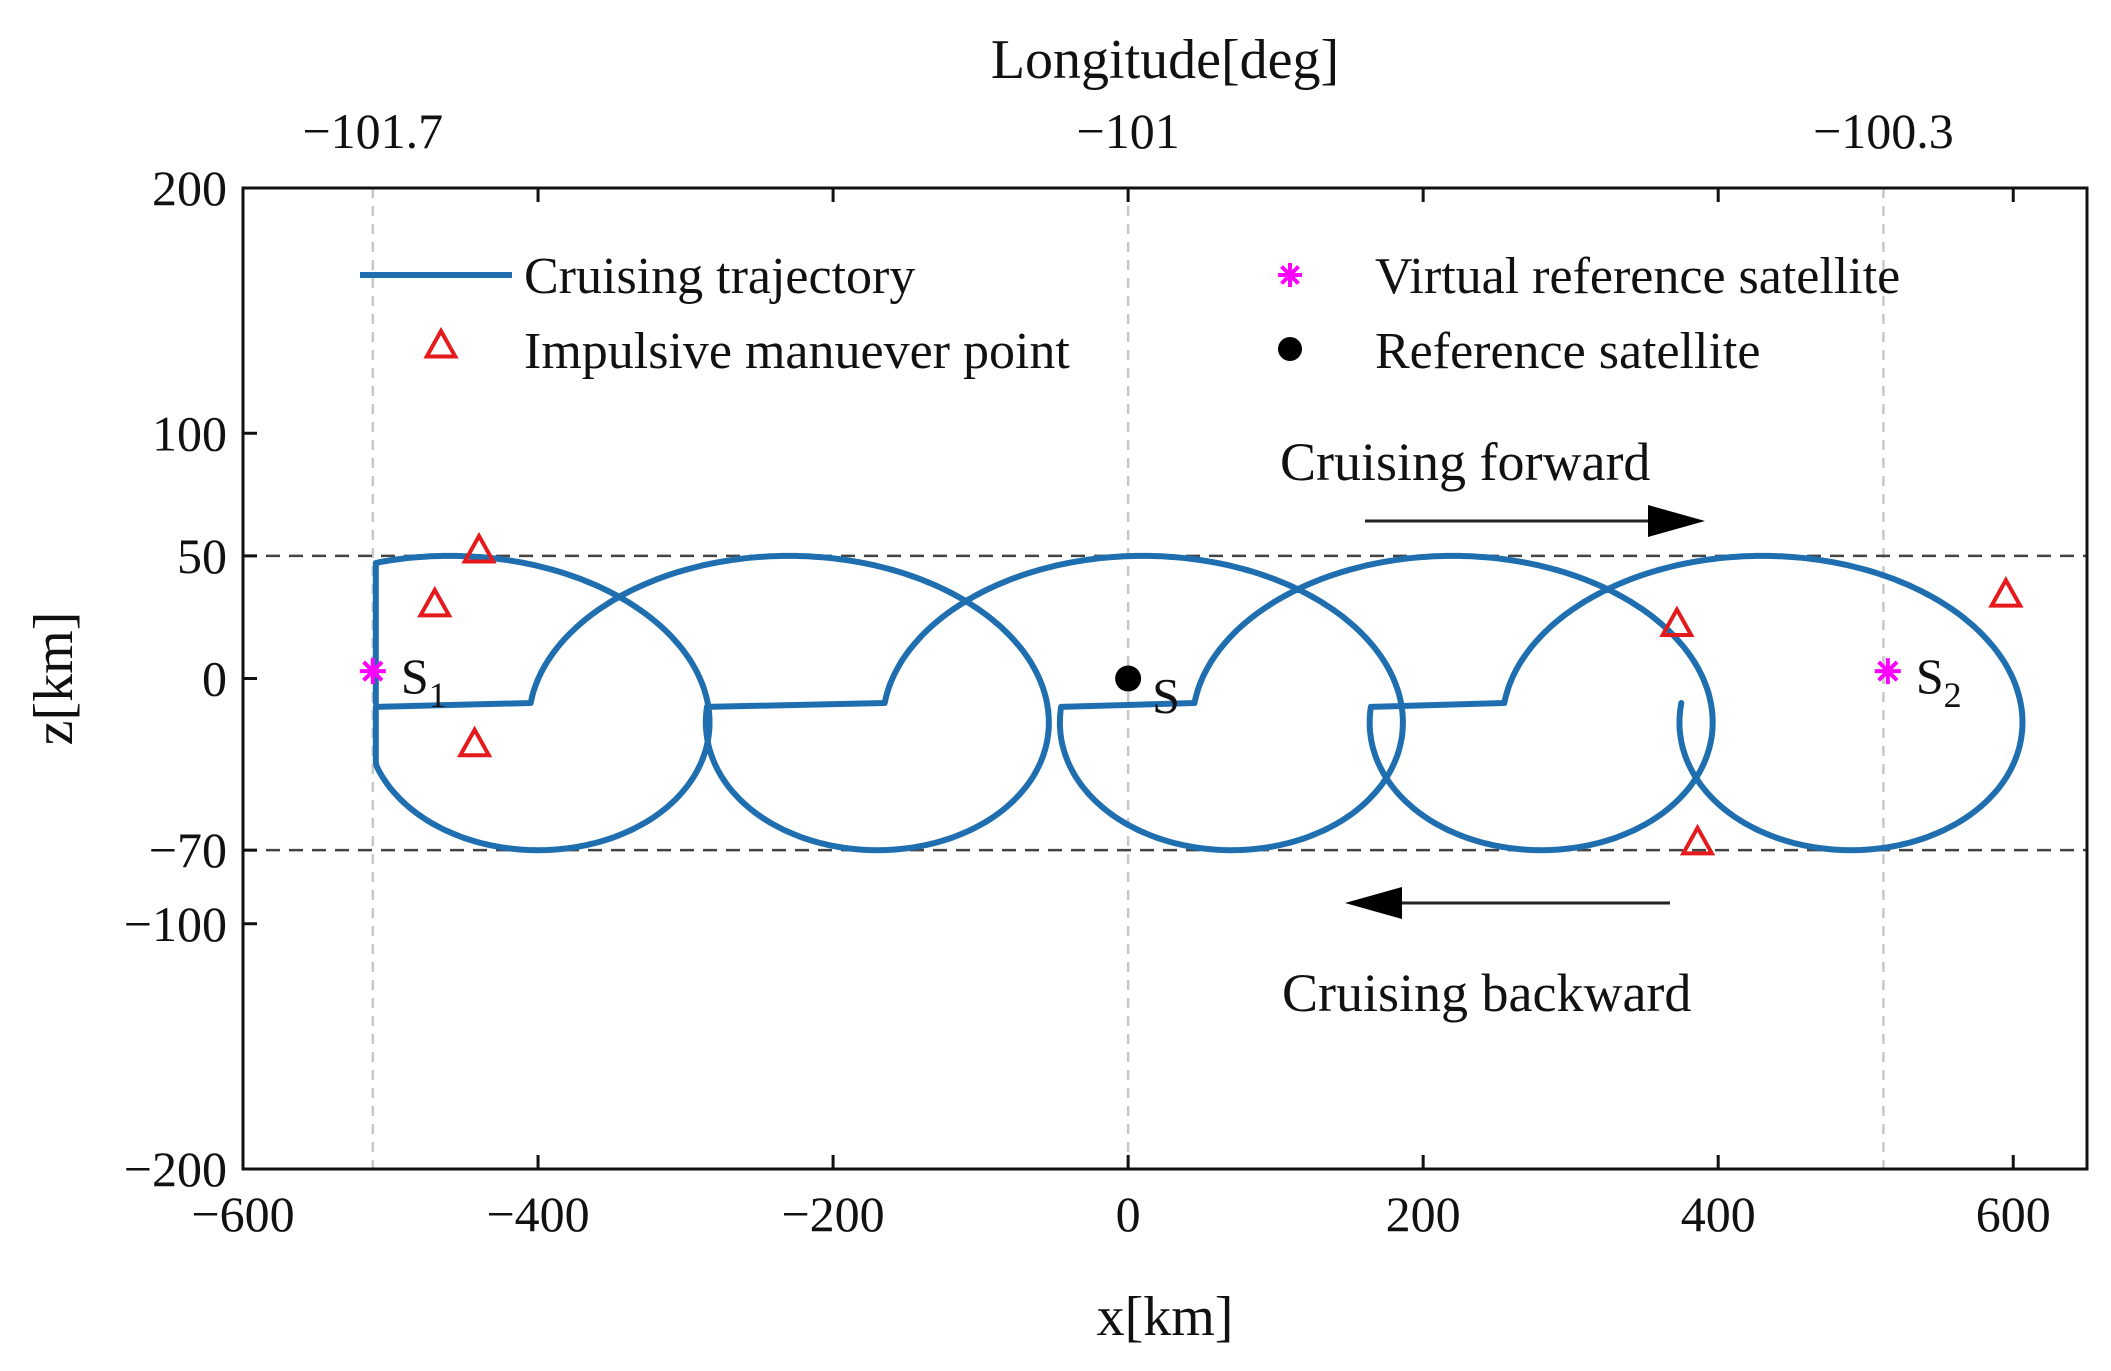  Describe the element at coordinates (189, 433) in the screenshot. I see `y-tick-label: 100` at that location.